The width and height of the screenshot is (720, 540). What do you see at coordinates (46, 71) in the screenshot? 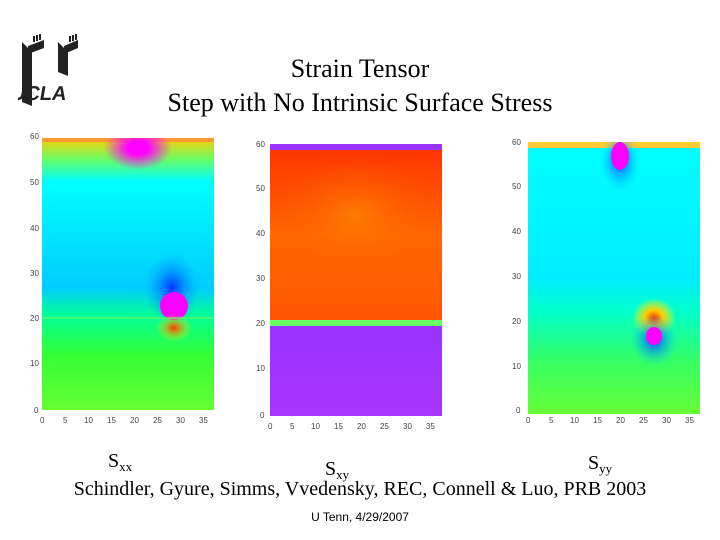
I see `ucla-logo: UCLA` at bounding box center [46, 71].